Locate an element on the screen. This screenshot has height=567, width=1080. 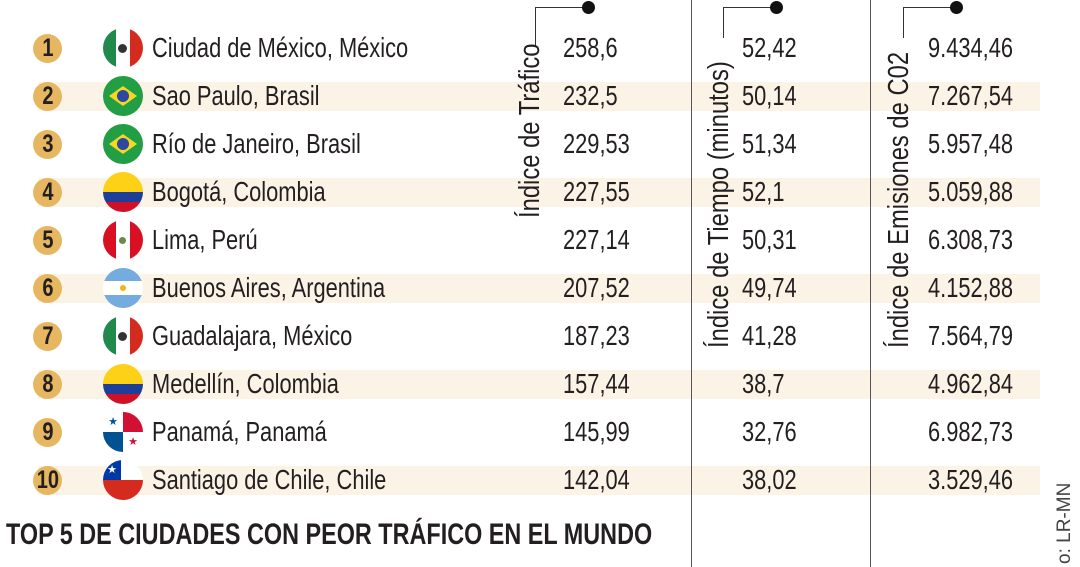
argentina-flag is located at coordinates (123, 288).